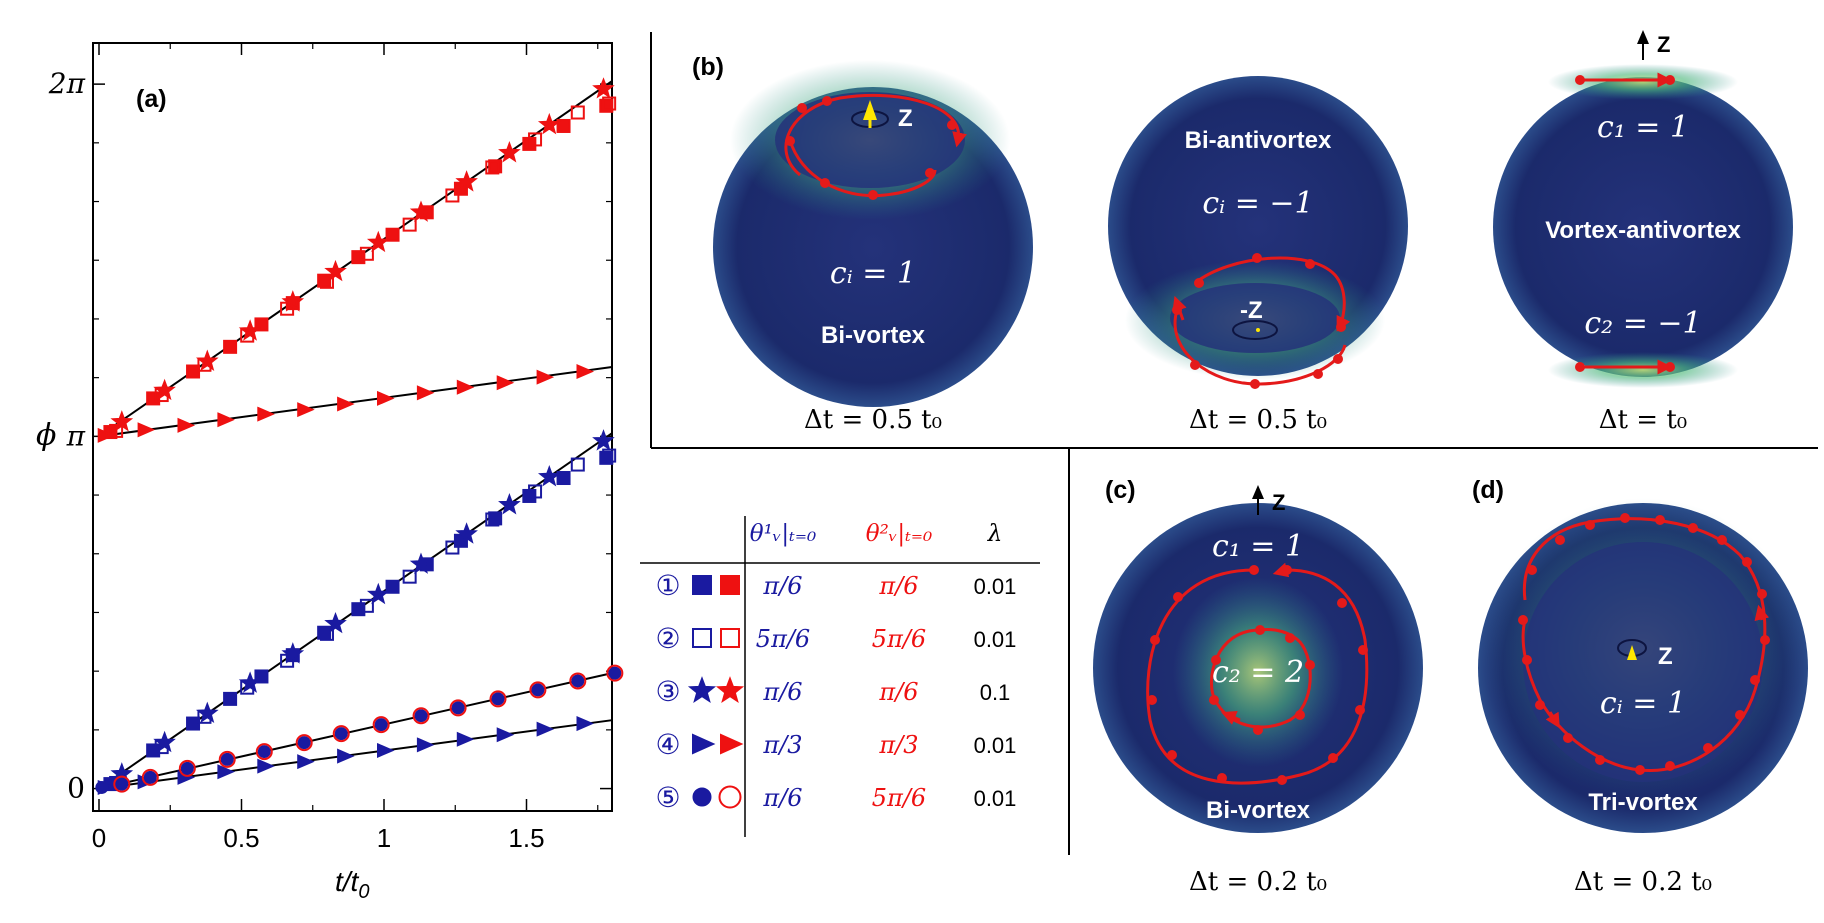 The width and height of the screenshot is (1824, 923). What do you see at coordinates (667, 691) in the screenshot?
I see `row-number: ③` at bounding box center [667, 691].